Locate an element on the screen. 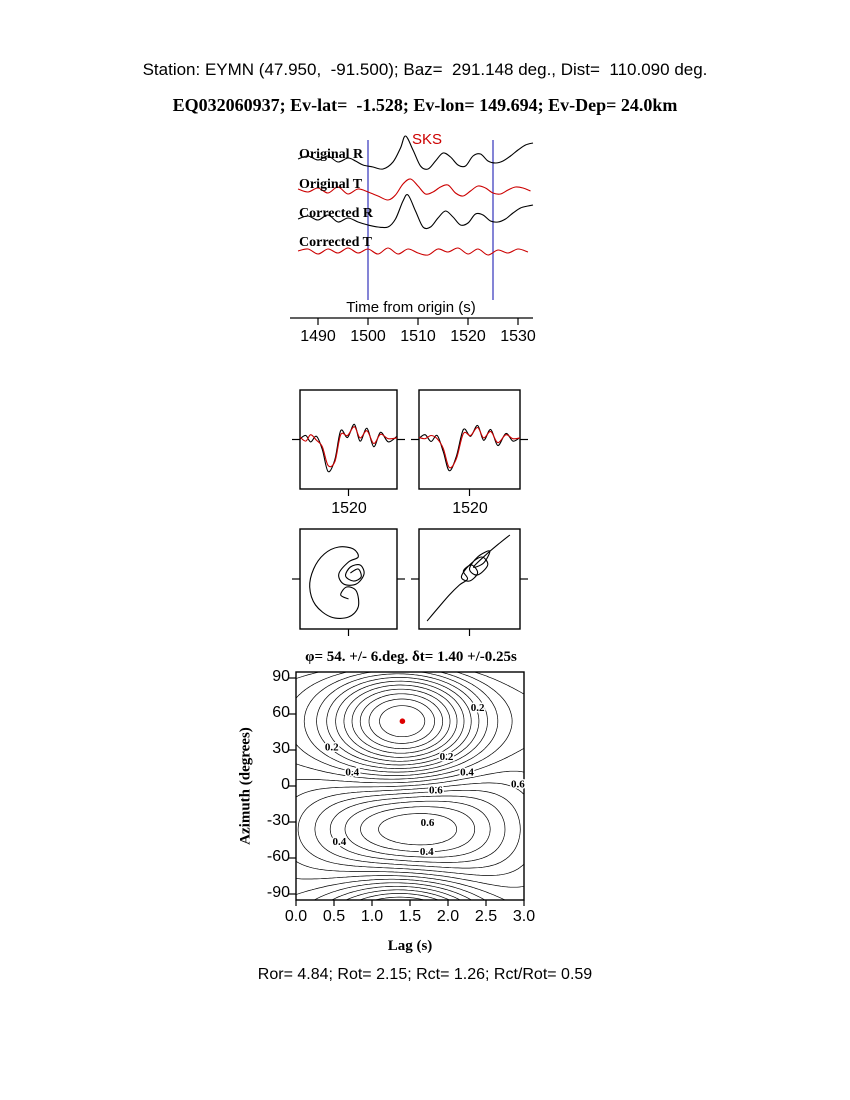 This screenshot has height=1100, width=850. azimuth-tick-label: -30 is located at coordinates (278, 820).